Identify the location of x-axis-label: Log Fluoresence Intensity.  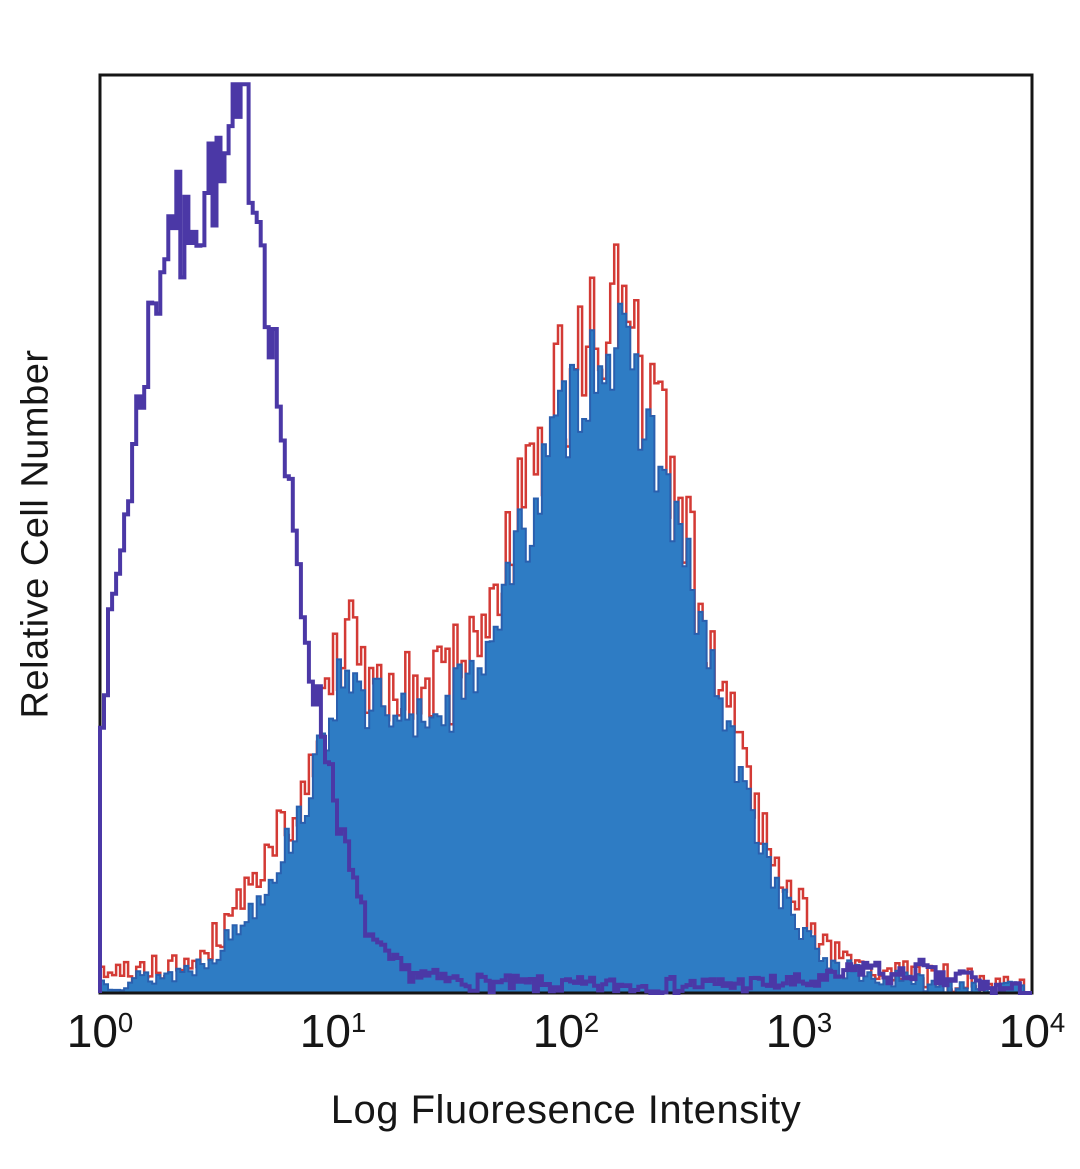
(566, 1110).